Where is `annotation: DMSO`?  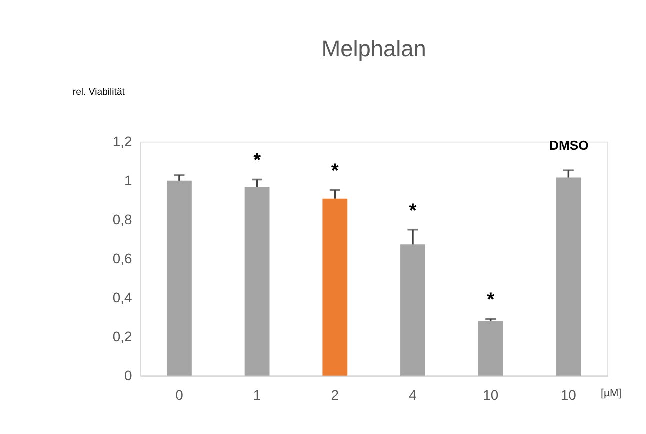
annotation: DMSO is located at coordinates (569, 145).